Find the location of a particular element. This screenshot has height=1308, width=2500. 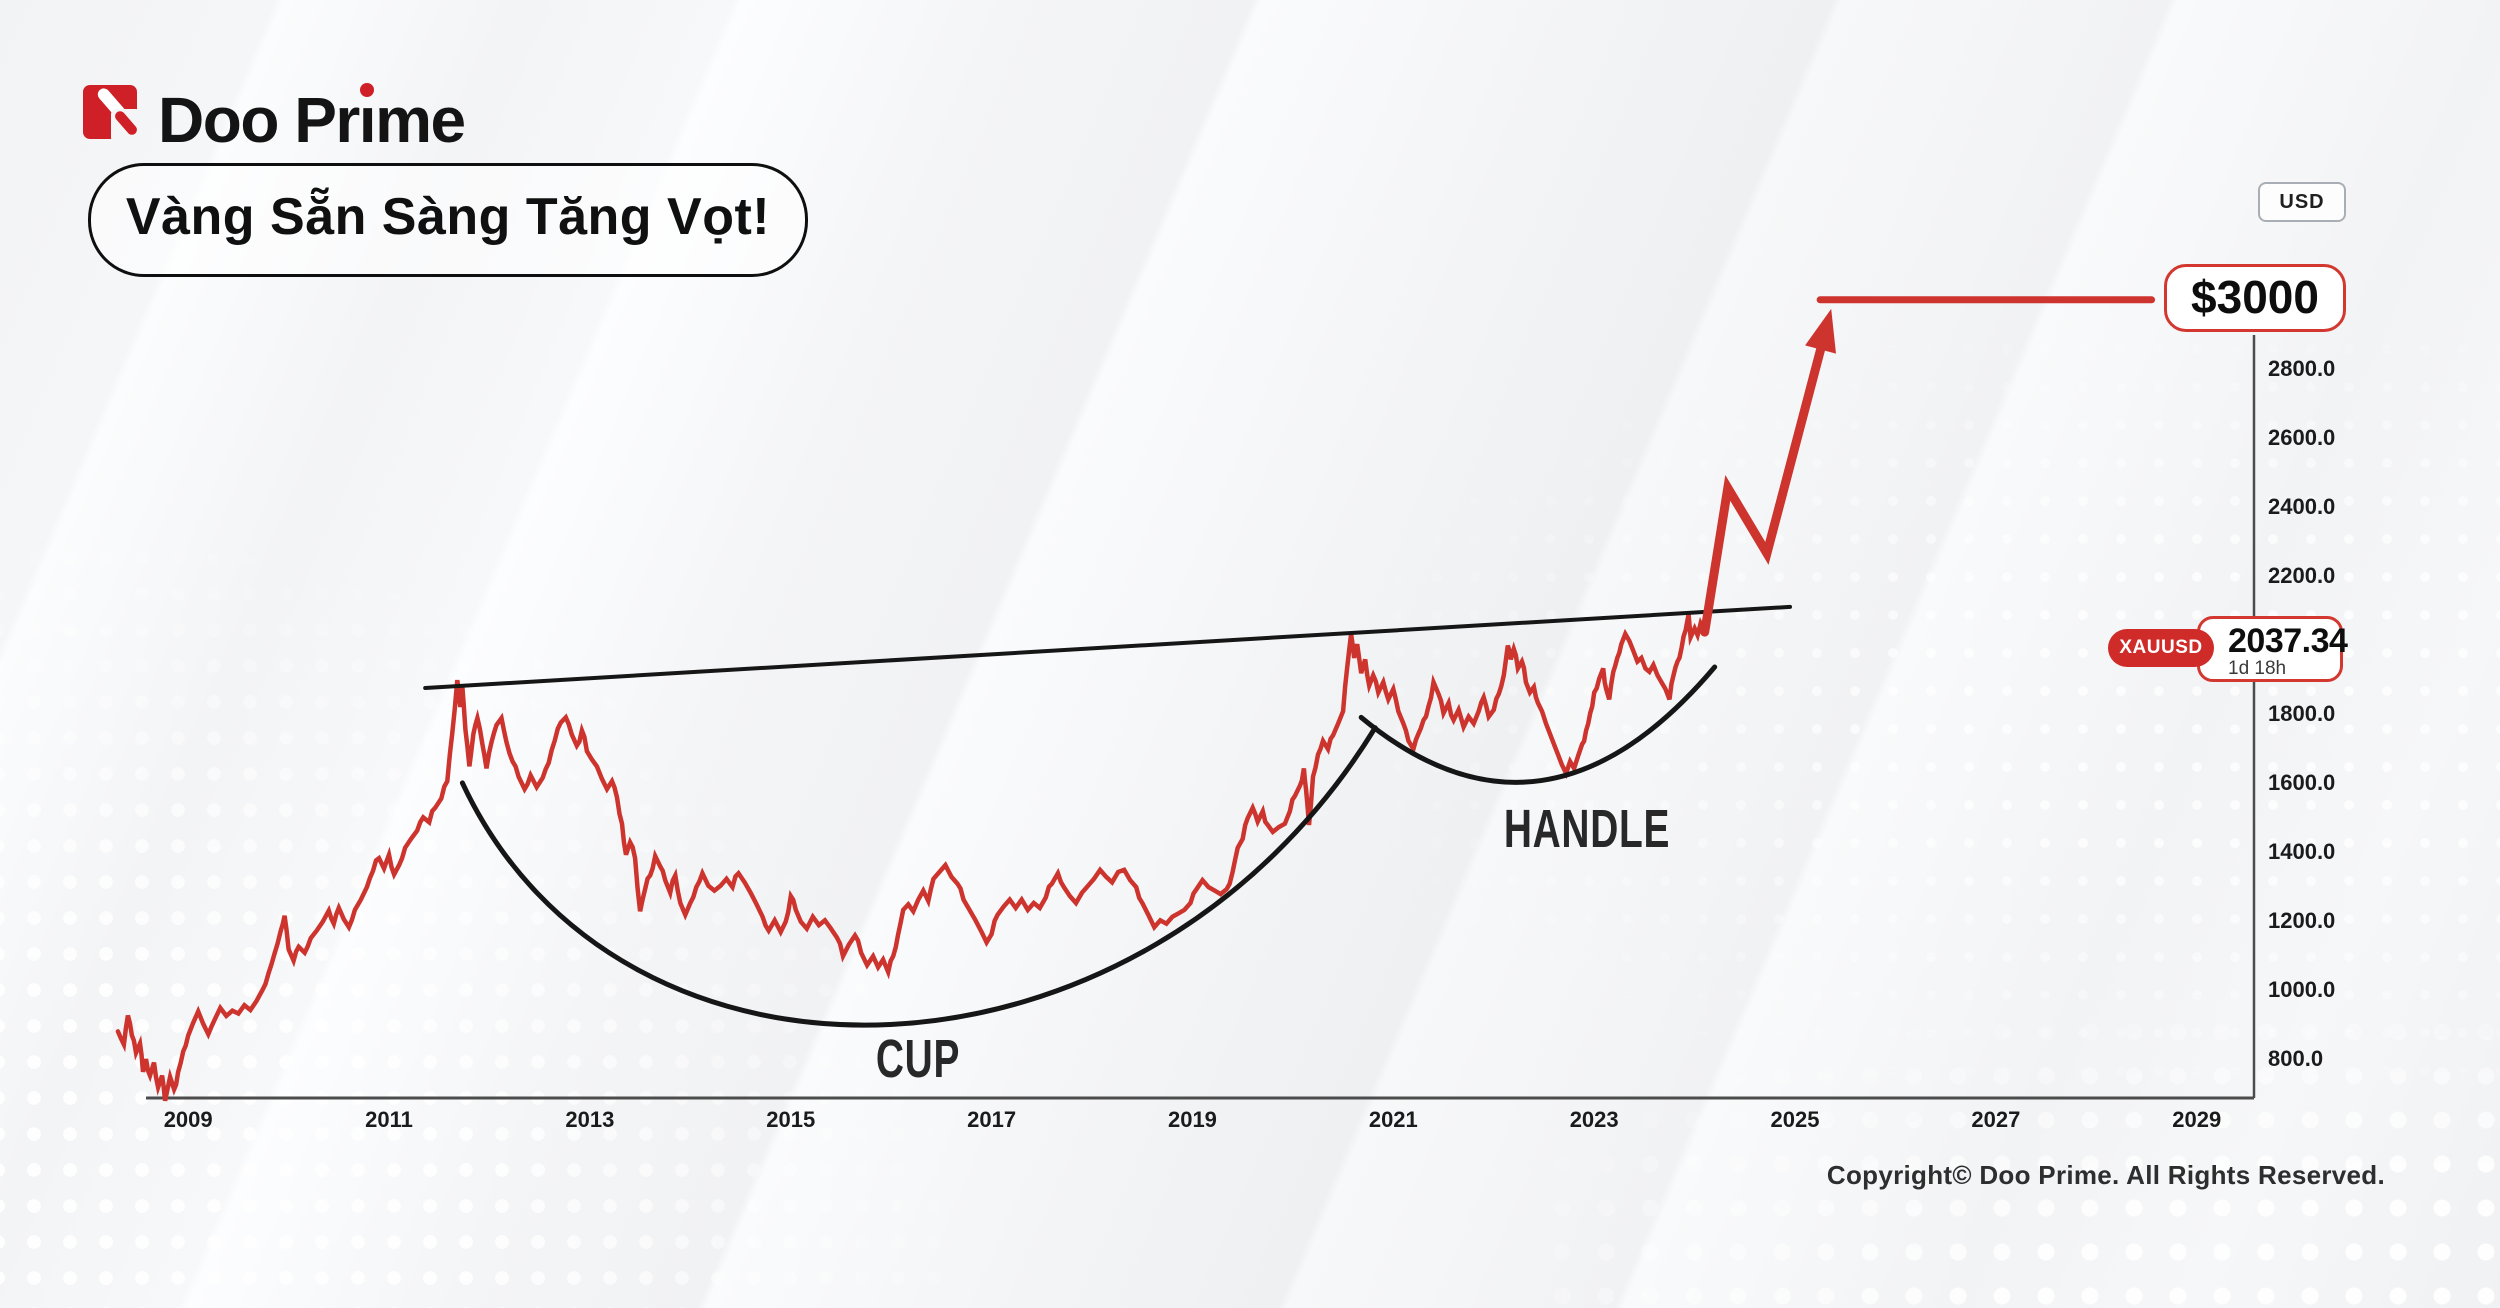

target-price-badge: $3000 is located at coordinates (2255, 298).